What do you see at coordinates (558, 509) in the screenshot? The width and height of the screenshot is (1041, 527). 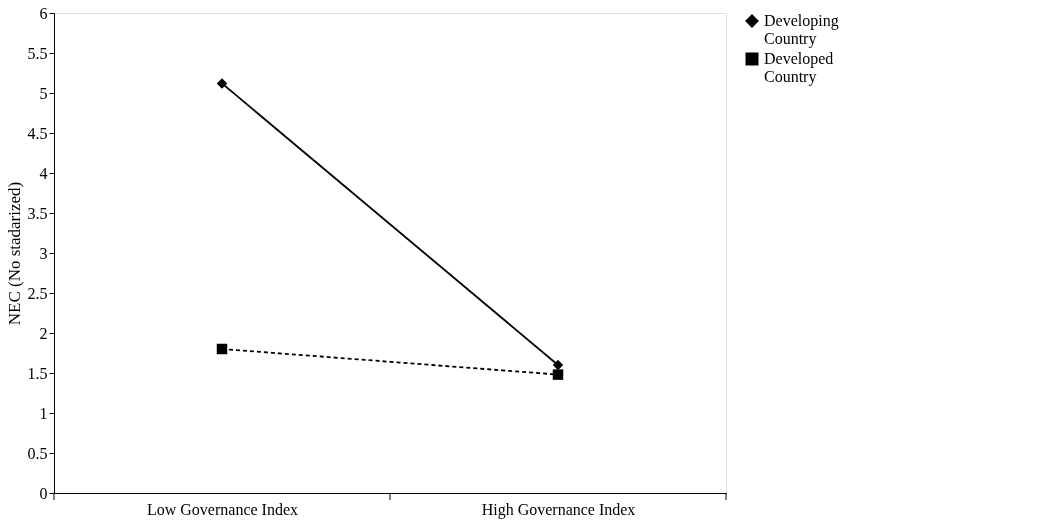 I see `x-tick-label: High Governance Index` at bounding box center [558, 509].